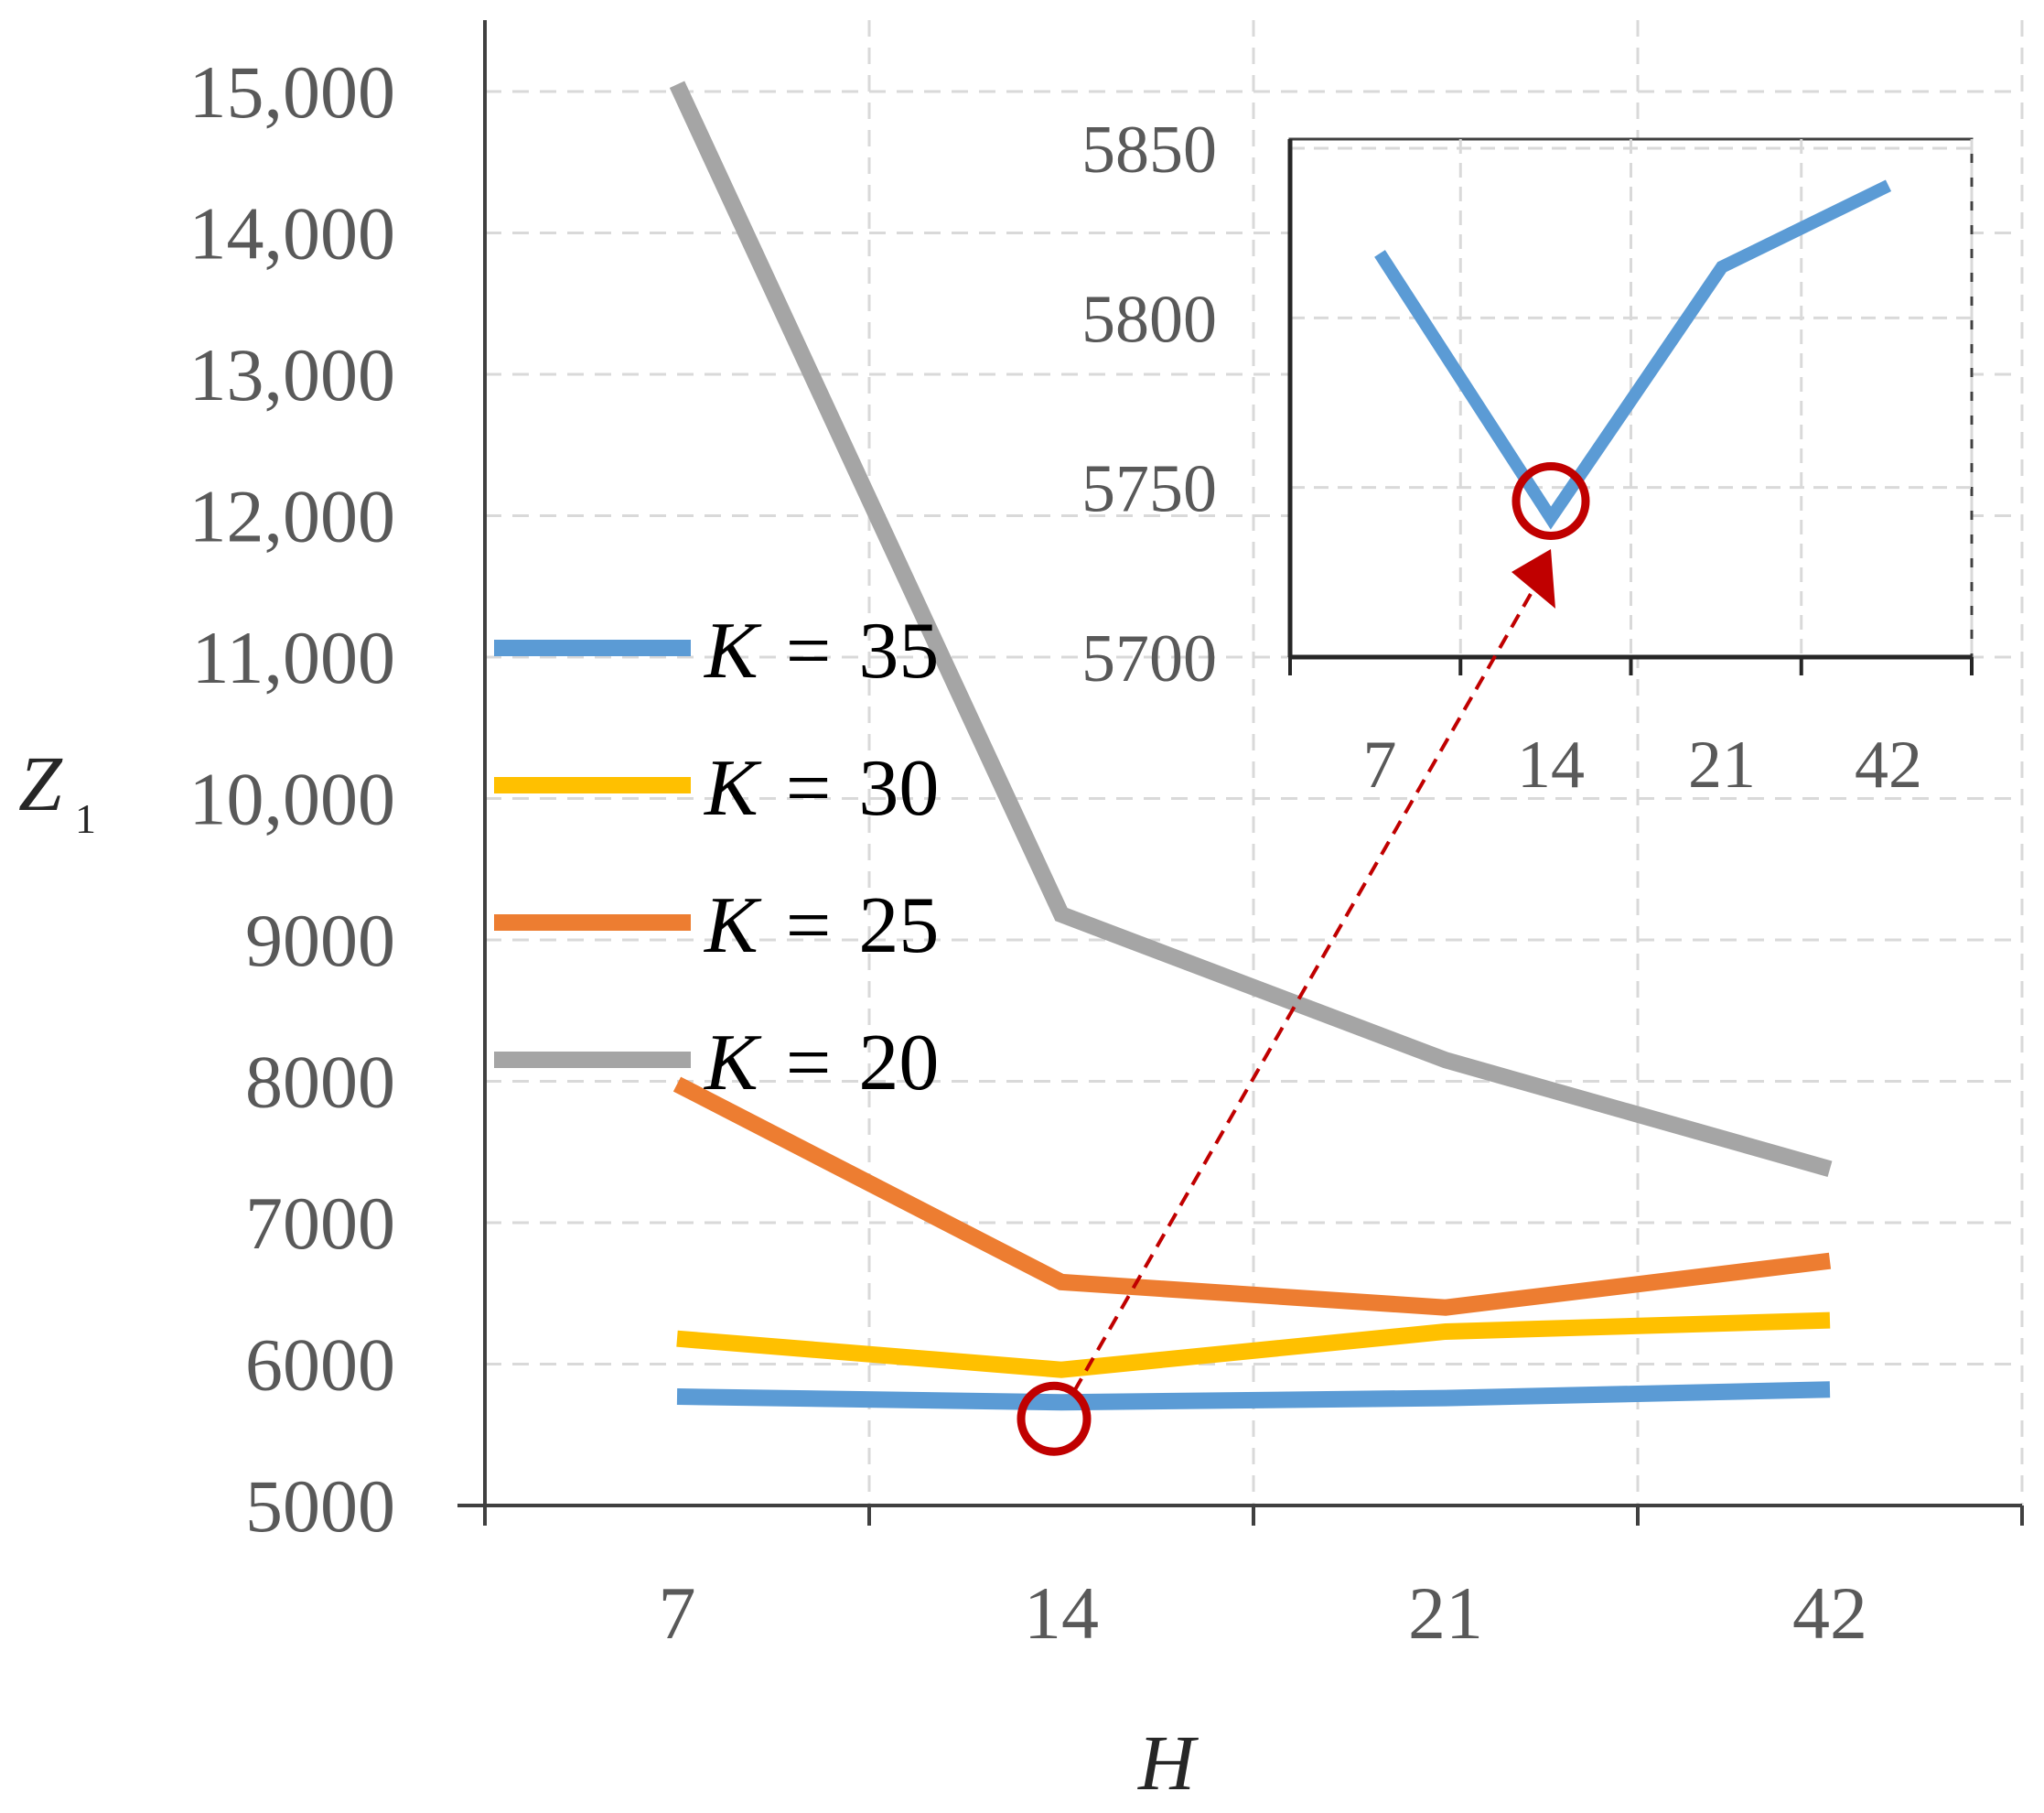 The width and height of the screenshot is (2044, 1813). I want to click on inset-y-tick-label: 5750, so click(1149, 489).